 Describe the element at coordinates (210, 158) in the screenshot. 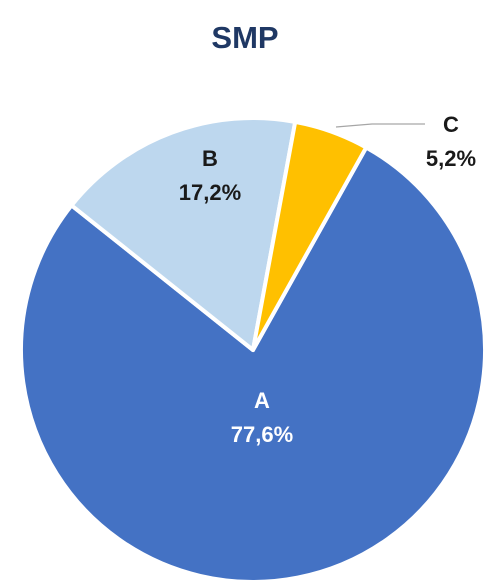

I see `slice-label-name: B` at that location.